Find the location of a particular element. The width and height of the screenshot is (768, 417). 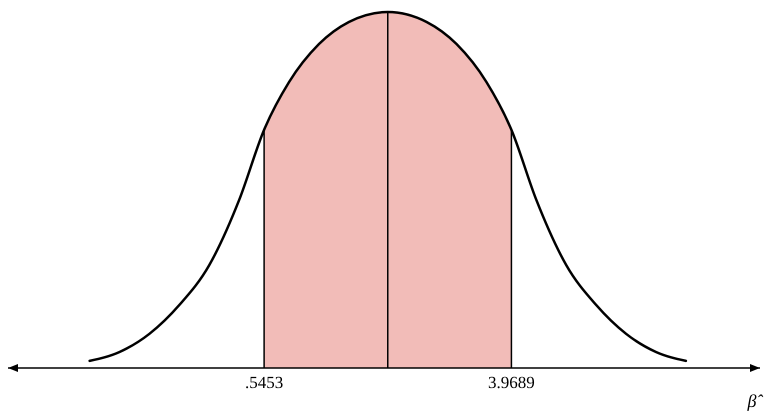

x-tick-label: .5453 is located at coordinates (264, 382).